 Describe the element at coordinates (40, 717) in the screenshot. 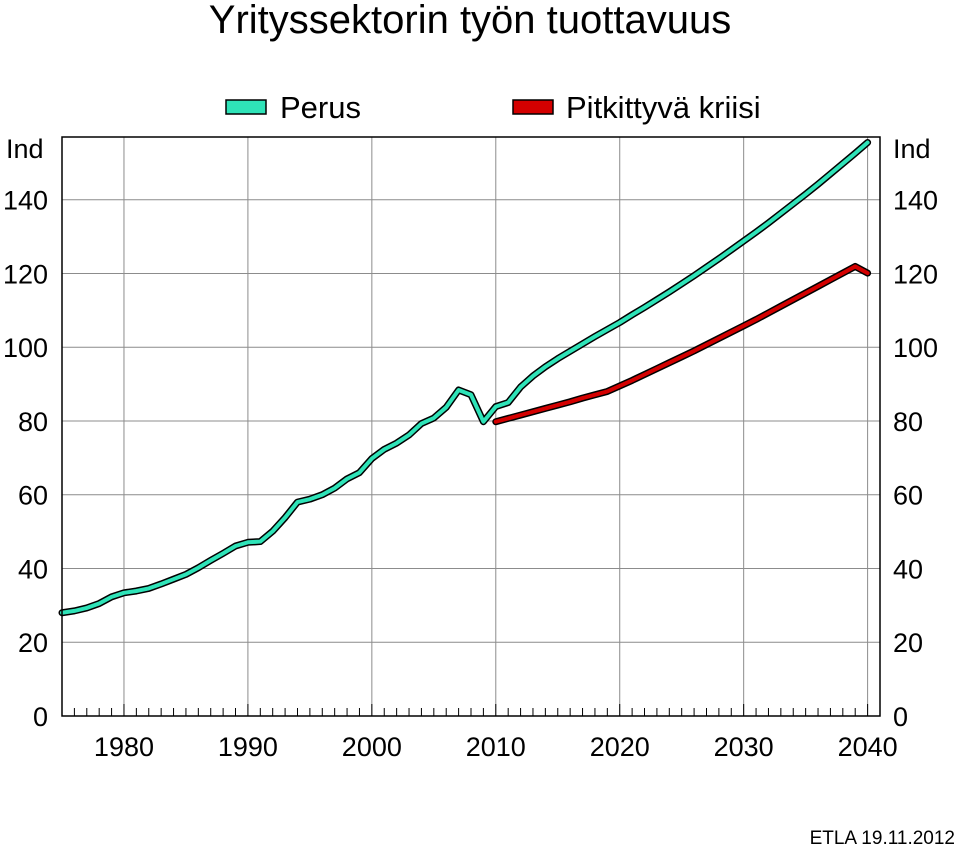

I see `y-tick-label-left: 0` at that location.